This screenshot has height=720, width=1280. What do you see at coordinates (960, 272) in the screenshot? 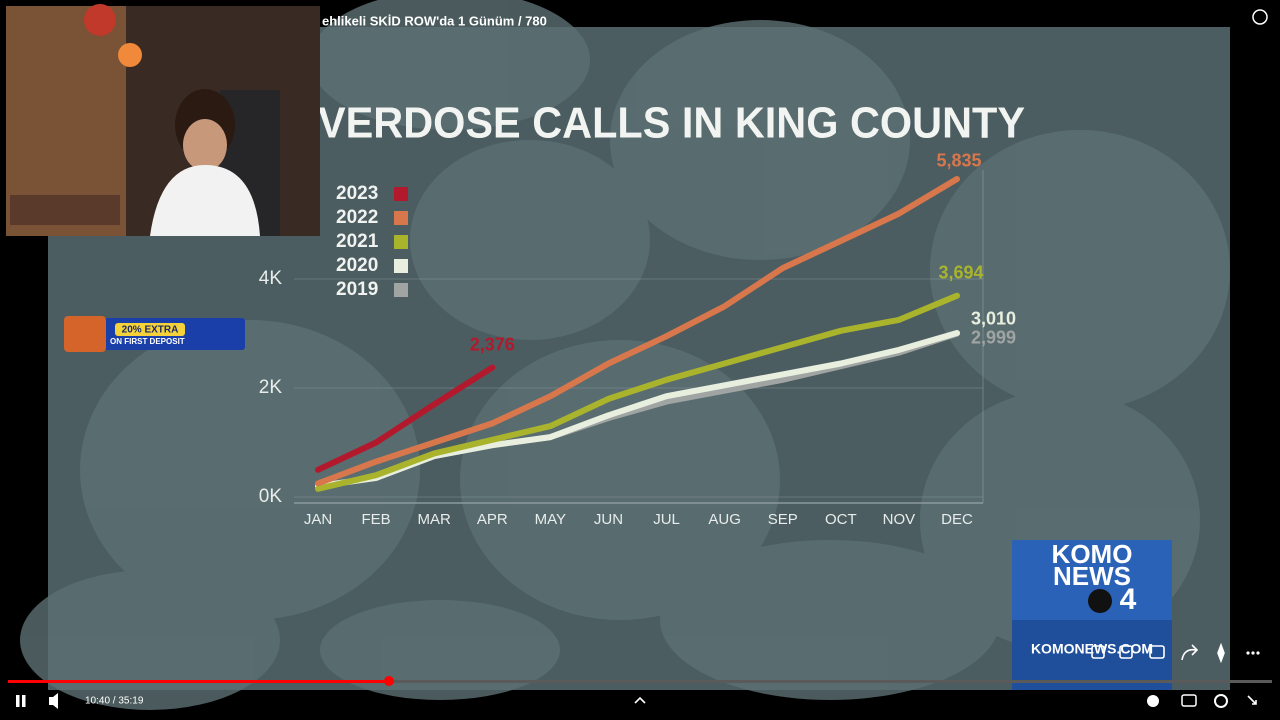
I see `value-label: 3,694` at bounding box center [960, 272].